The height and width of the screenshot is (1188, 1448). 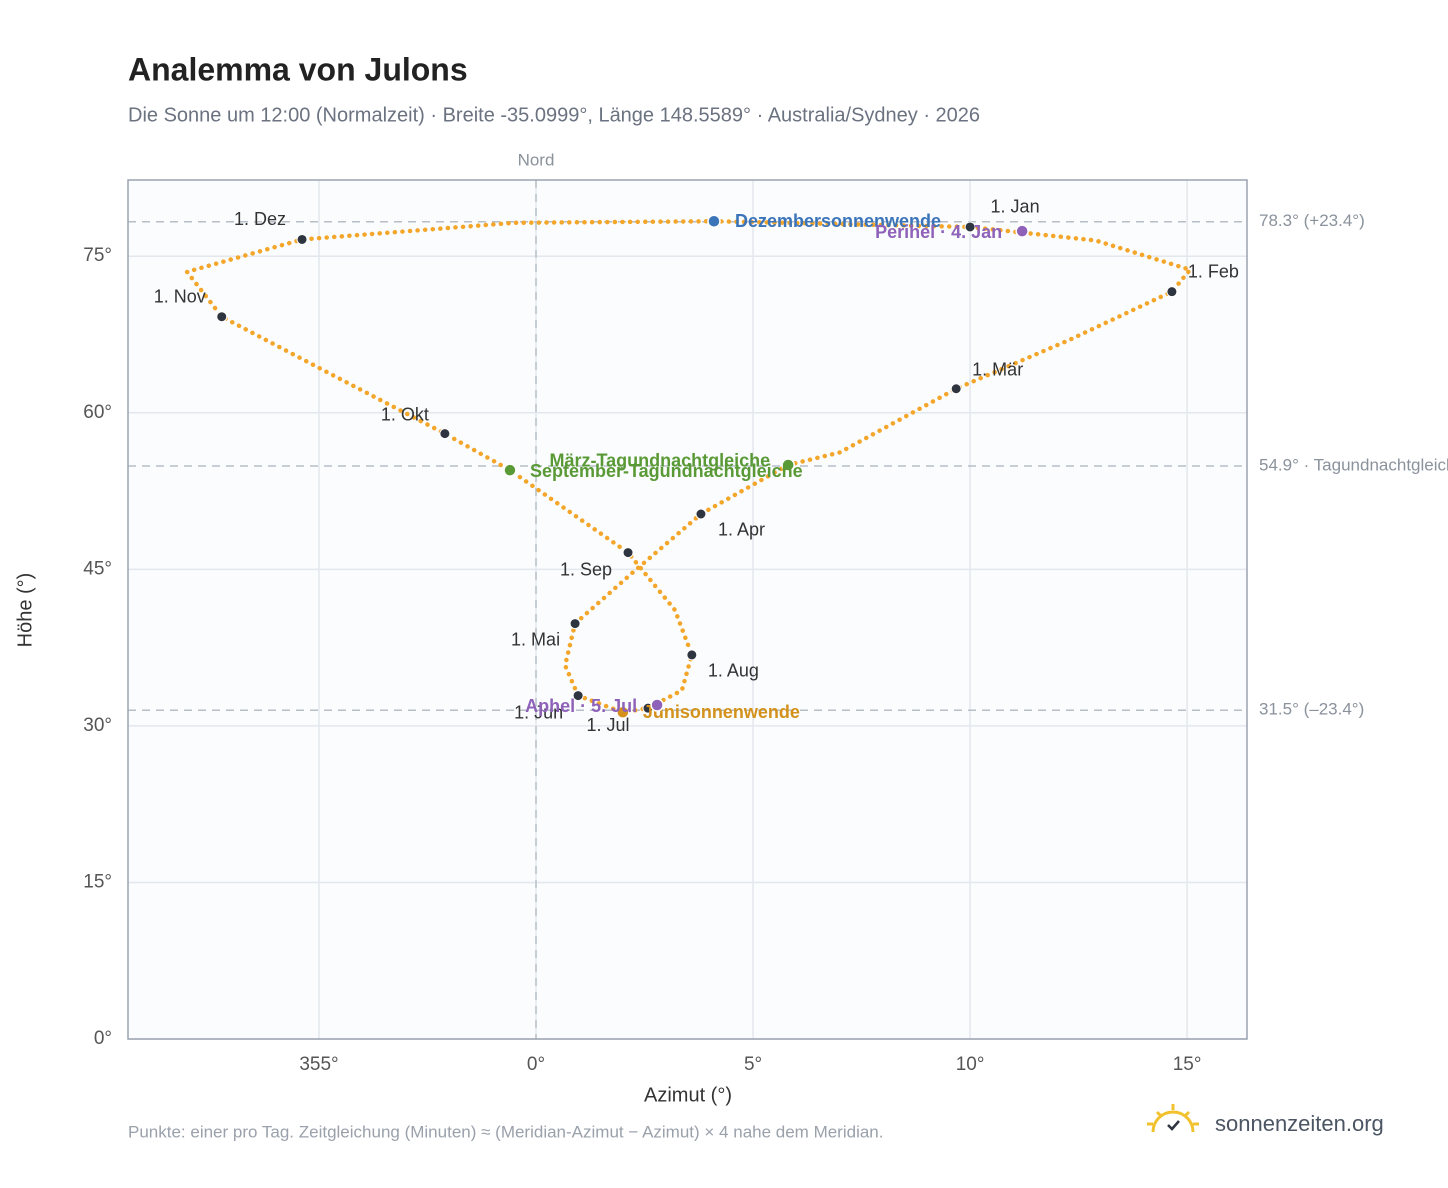 I want to click on month-label: 1. Mai, so click(x=535, y=639).